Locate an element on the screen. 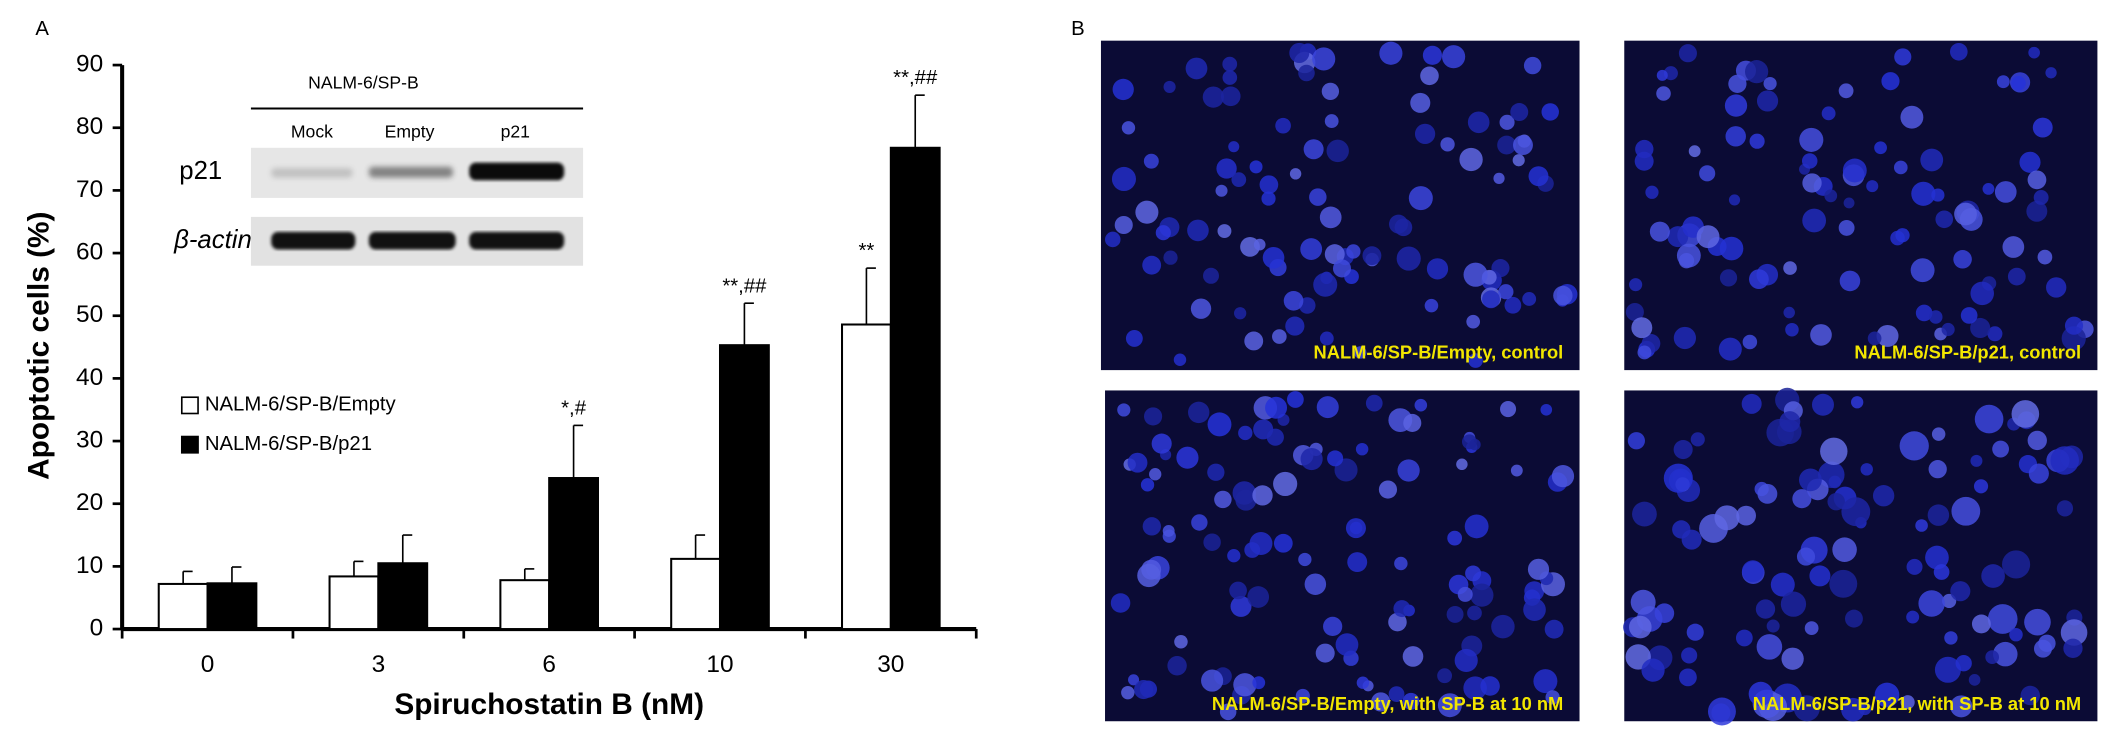  x-tick-label: 6 is located at coordinates (549, 664).